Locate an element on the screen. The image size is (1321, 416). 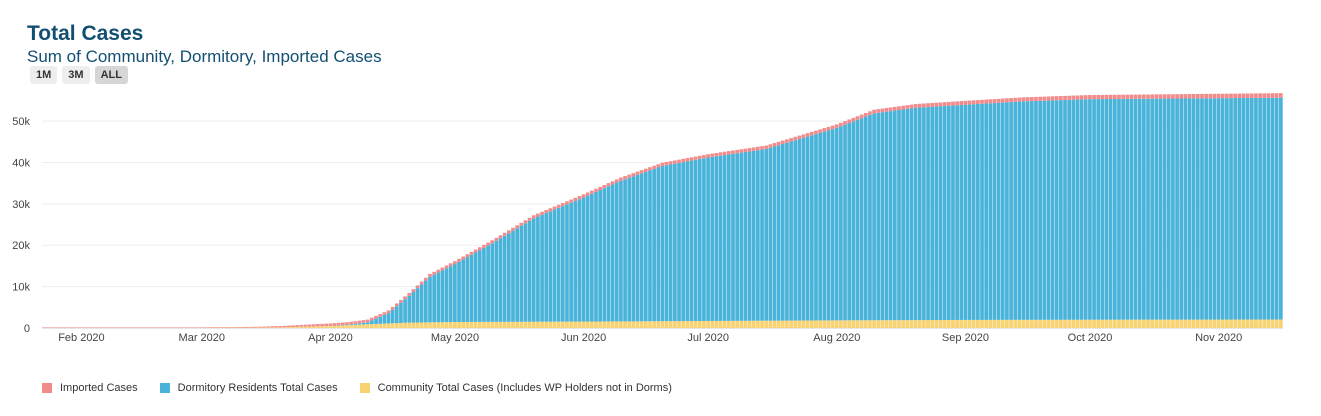
legend-item-dormitory: Dormitory Residents Total Cases is located at coordinates (248, 388).